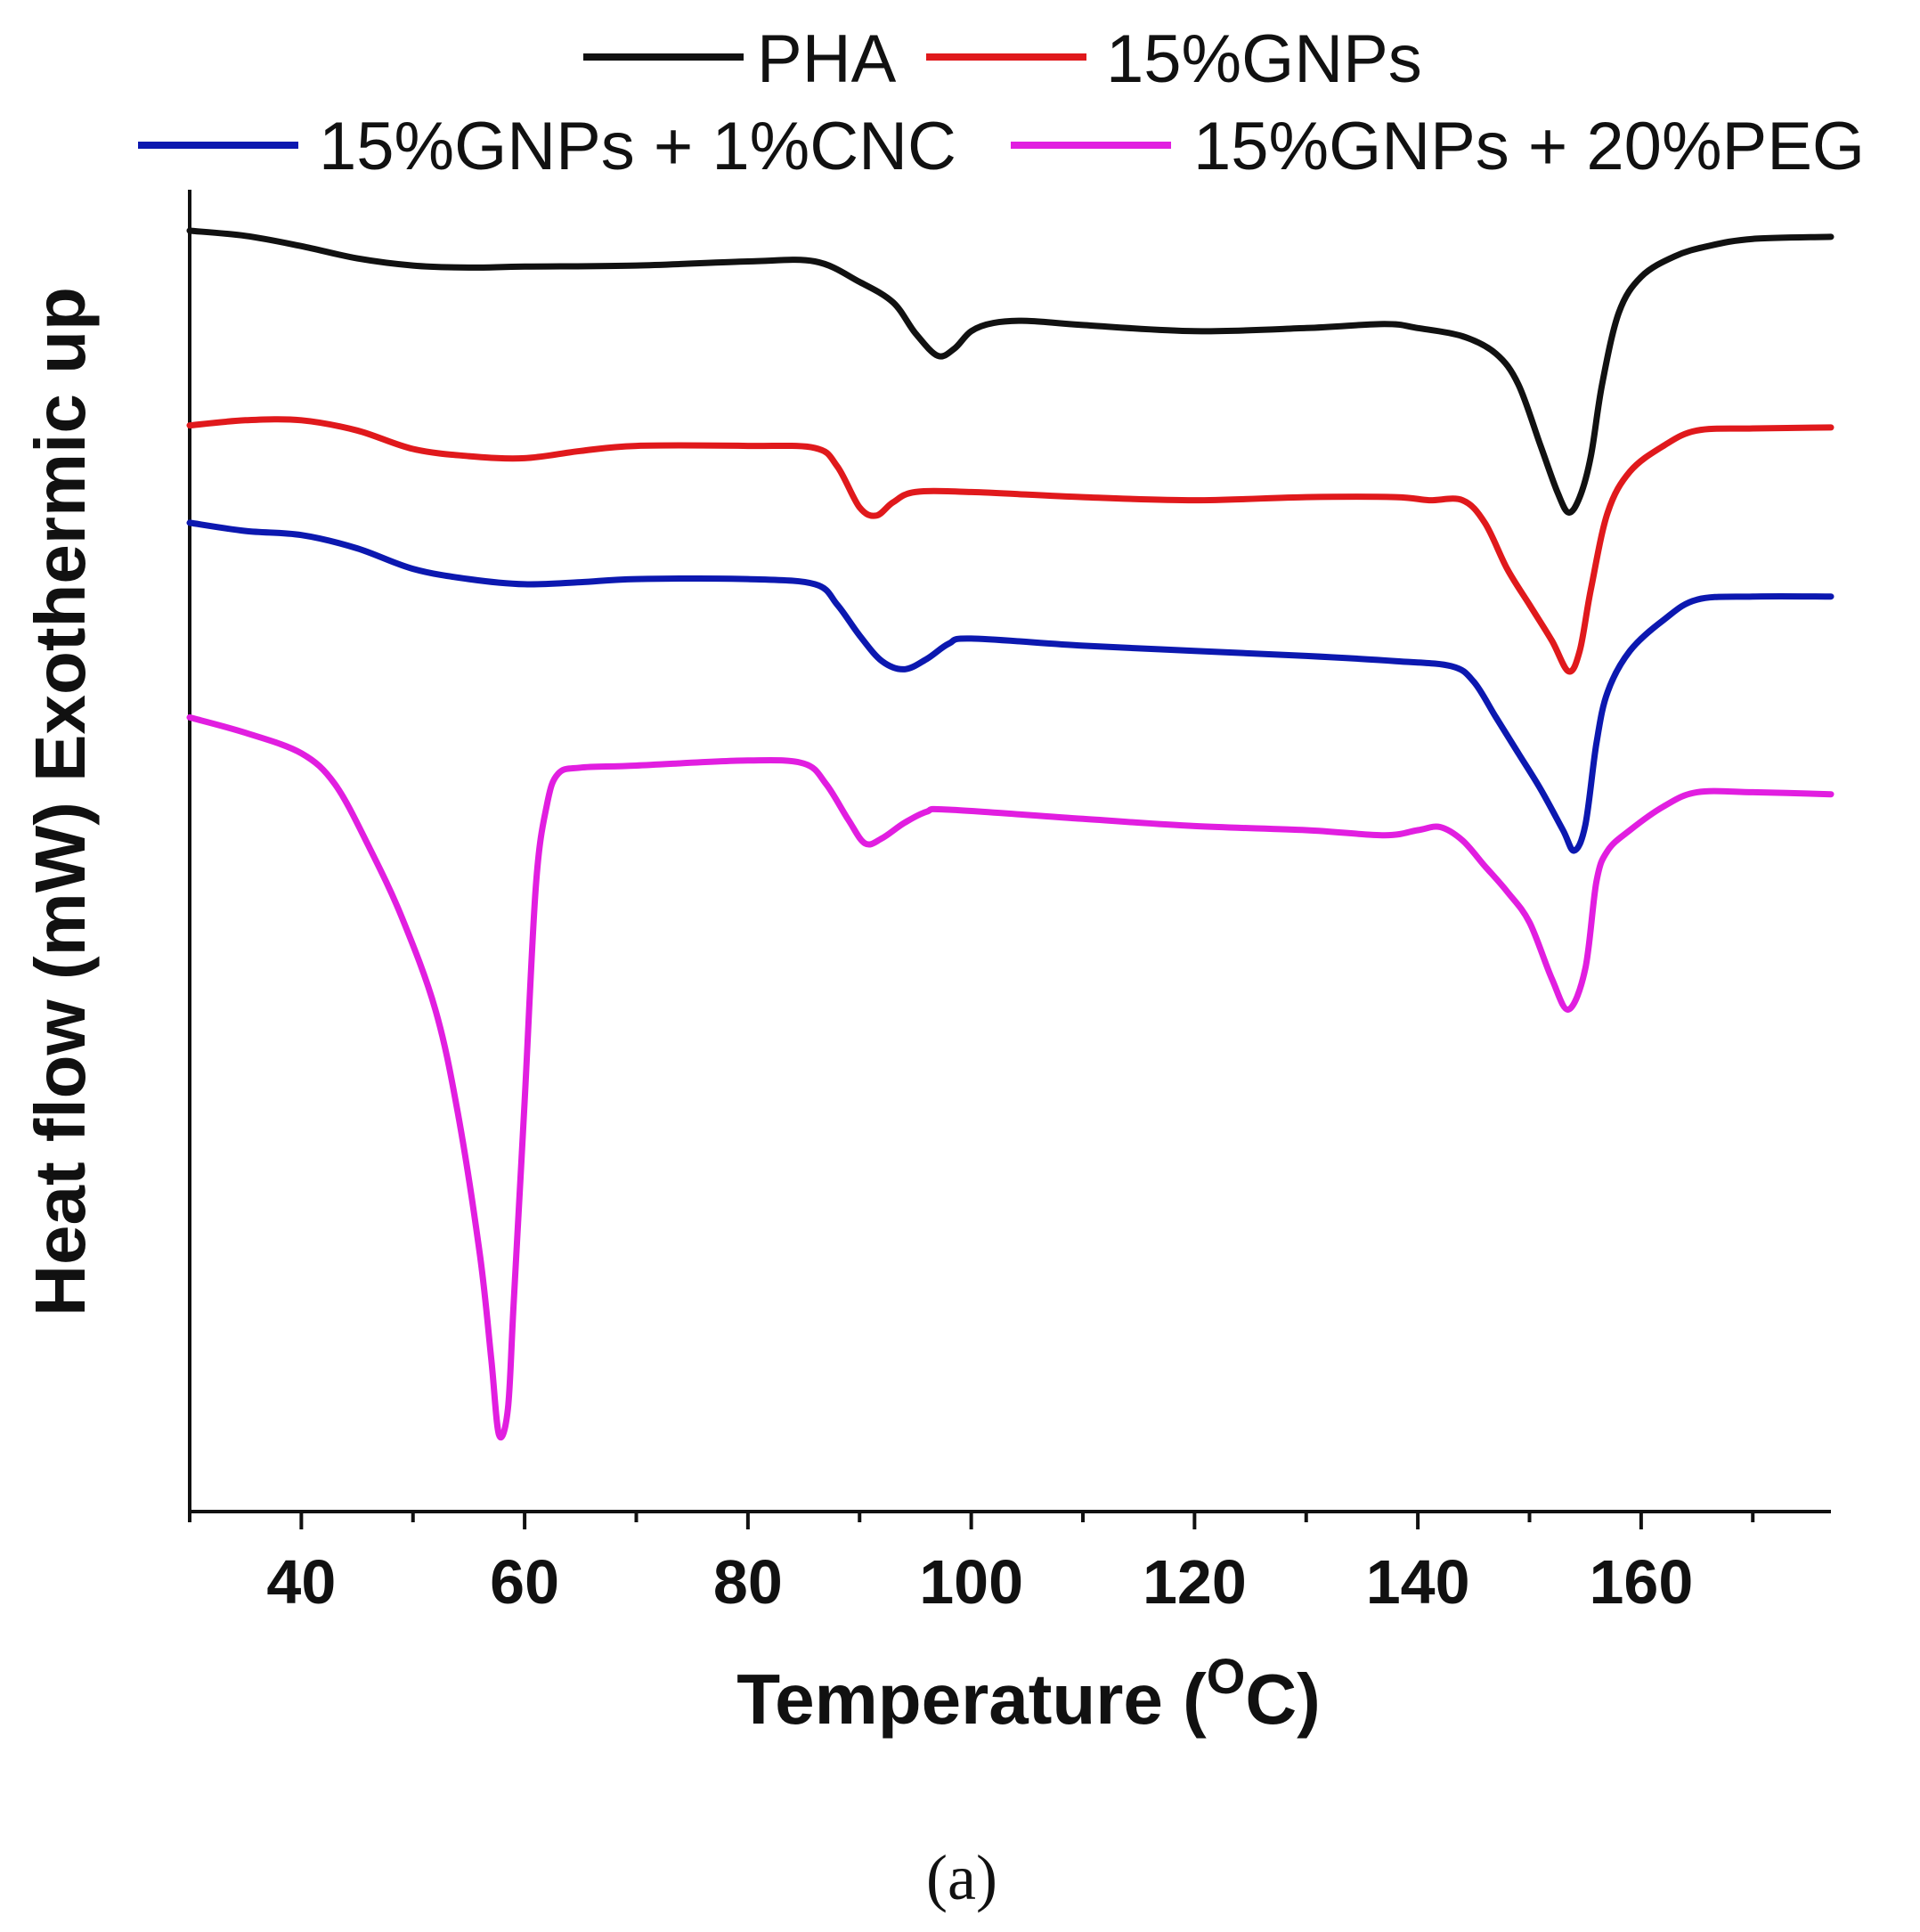 The width and height of the screenshot is (1920, 1932). I want to click on x-axis-title-degree: O, so click(1226, 1676).